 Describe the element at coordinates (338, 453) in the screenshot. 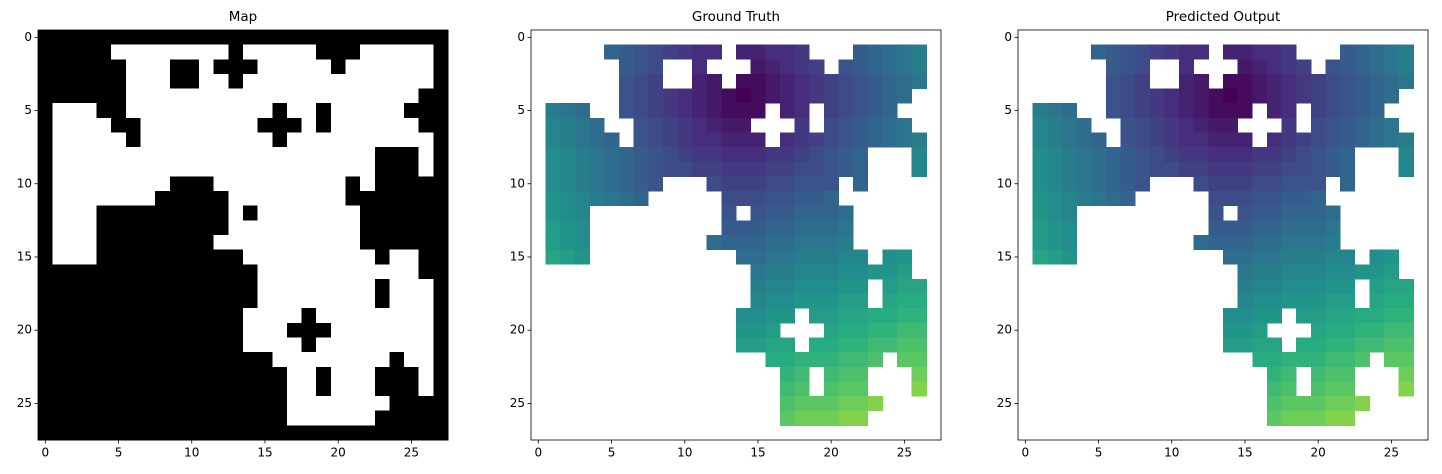

I see `x-tick-label: 20` at that location.